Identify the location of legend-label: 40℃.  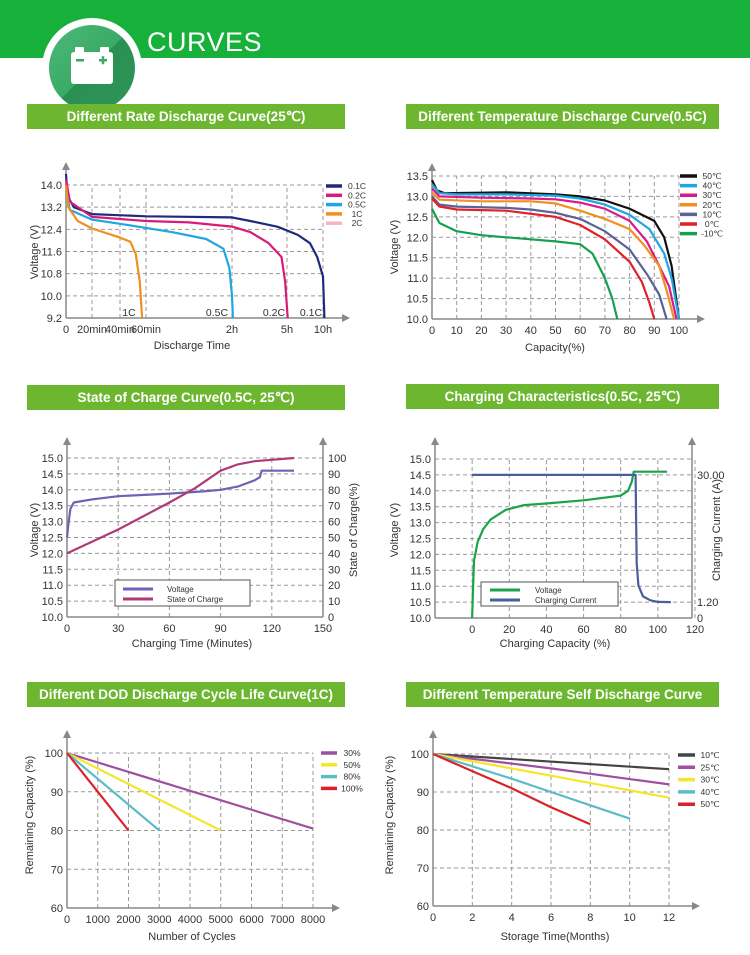
(709, 792).